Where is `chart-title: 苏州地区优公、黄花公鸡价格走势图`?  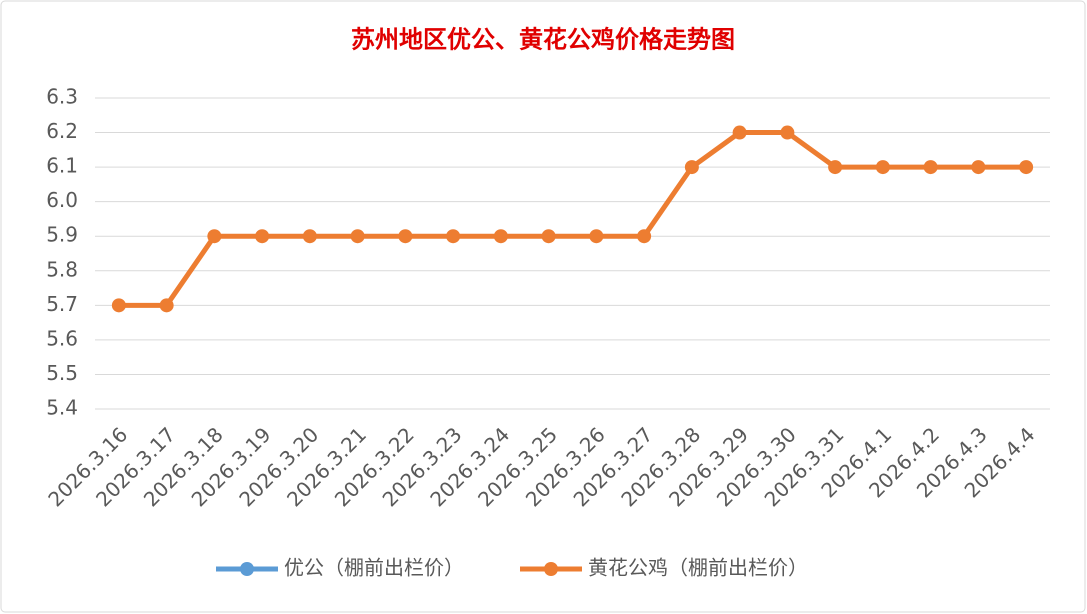
chart-title: 苏州地区优公、黄花公鸡价格走势图 is located at coordinates (543, 39).